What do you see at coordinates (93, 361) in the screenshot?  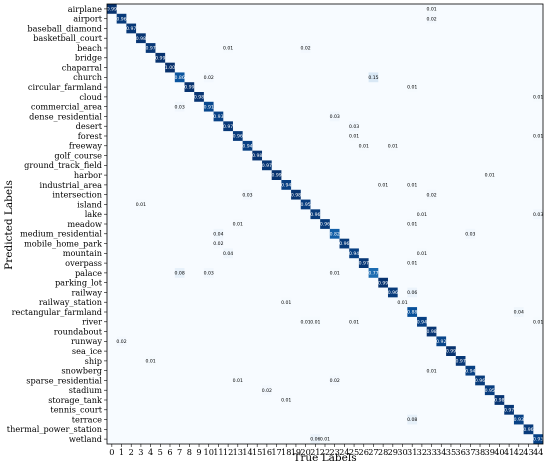 I see `y-tick-label: ship` at bounding box center [93, 361].